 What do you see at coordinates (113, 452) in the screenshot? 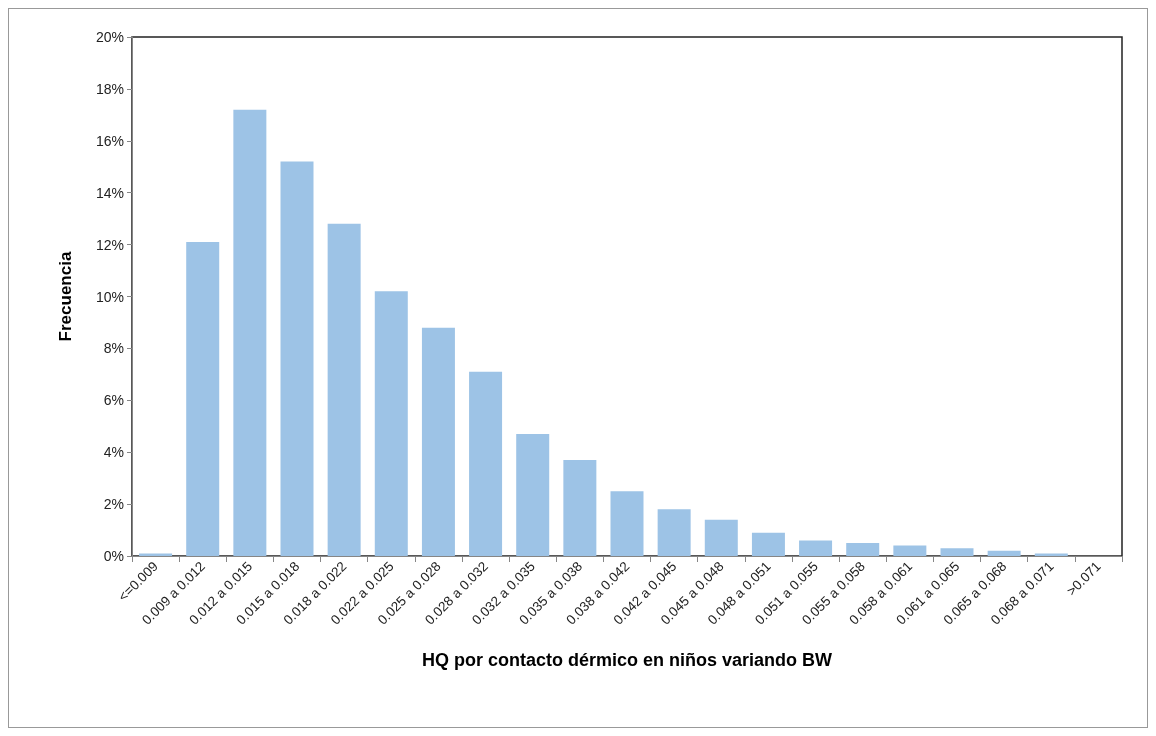
I see `y-tick-label: 4%` at bounding box center [113, 452].